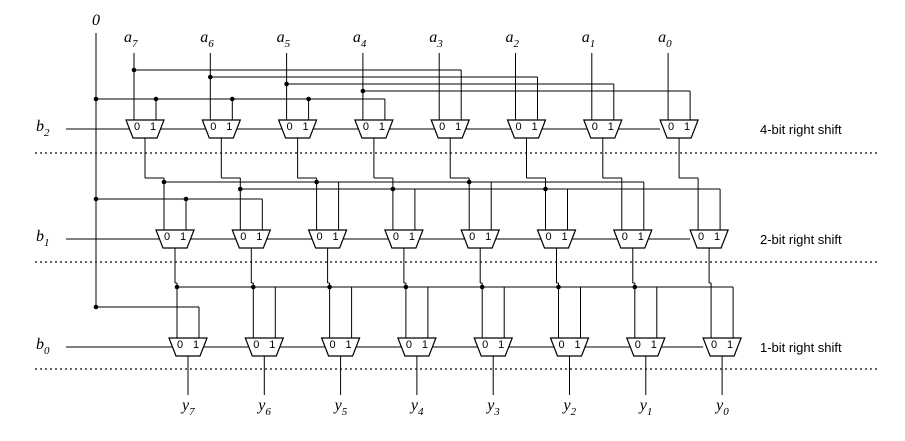 The height and width of the screenshot is (441, 905). What do you see at coordinates (187, 407) in the screenshot?
I see `output-label-y7: y7` at bounding box center [187, 407].